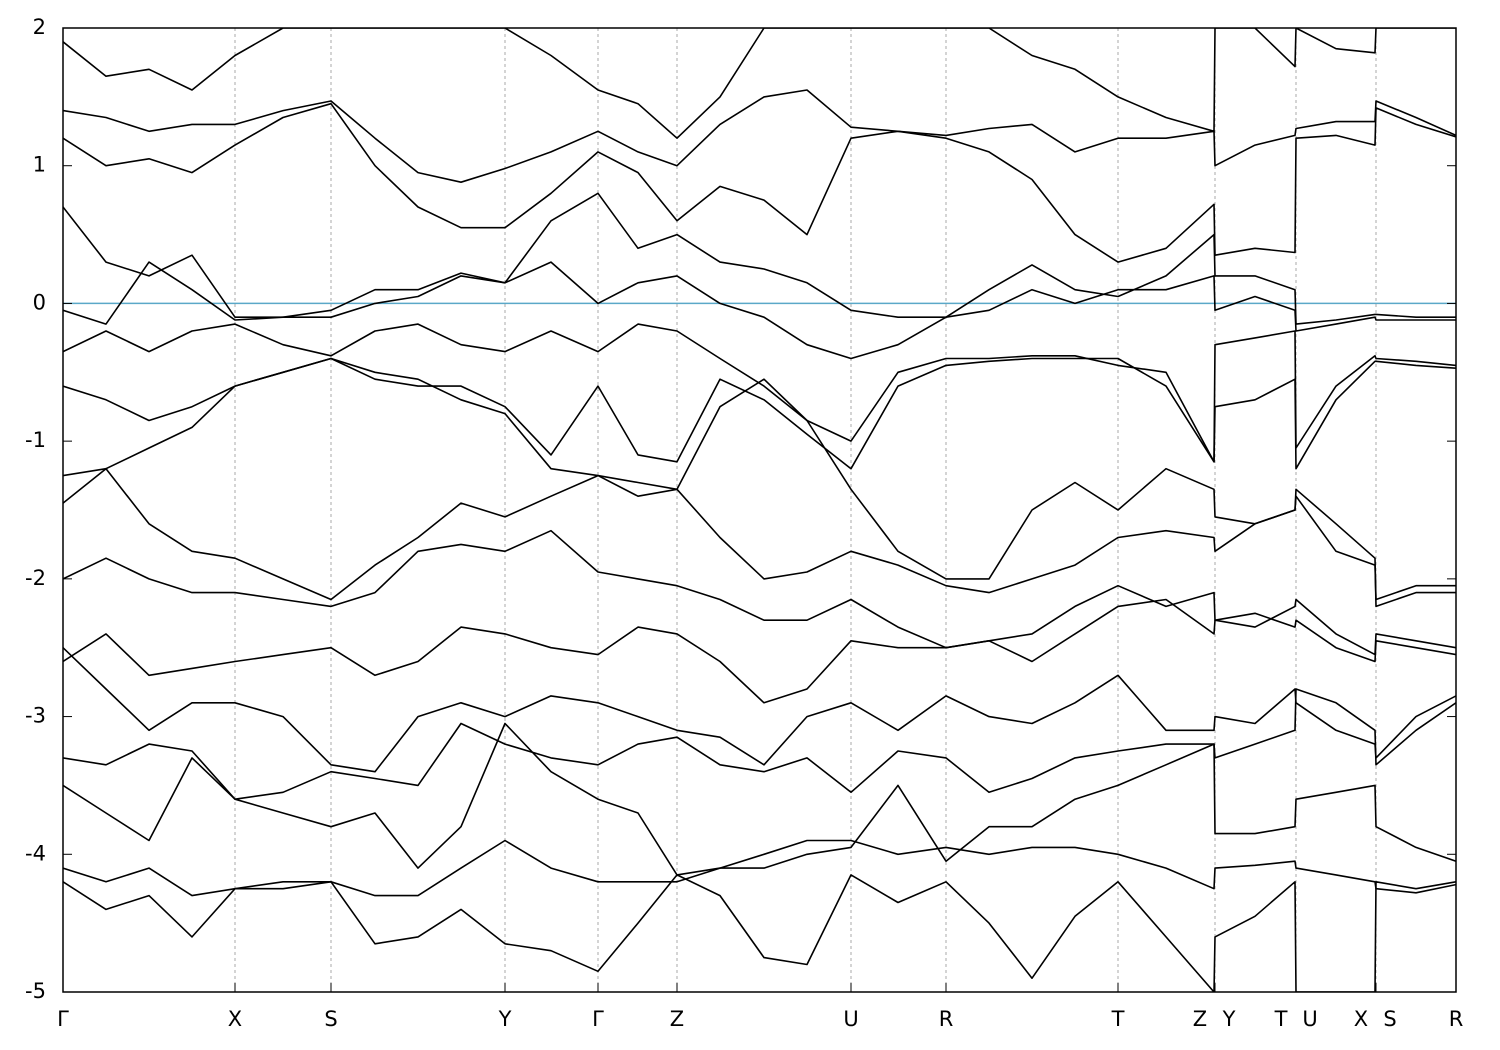 The height and width of the screenshot is (1050, 1500). I want to click on y-tick-label: -5, so click(35, 991).